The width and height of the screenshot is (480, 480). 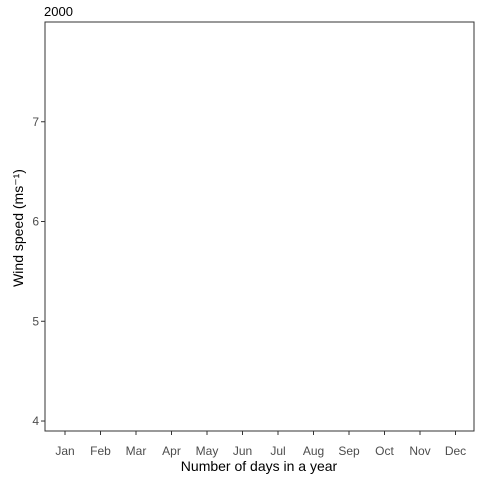 I want to click on x-tick-label: May, so click(x=207, y=451).